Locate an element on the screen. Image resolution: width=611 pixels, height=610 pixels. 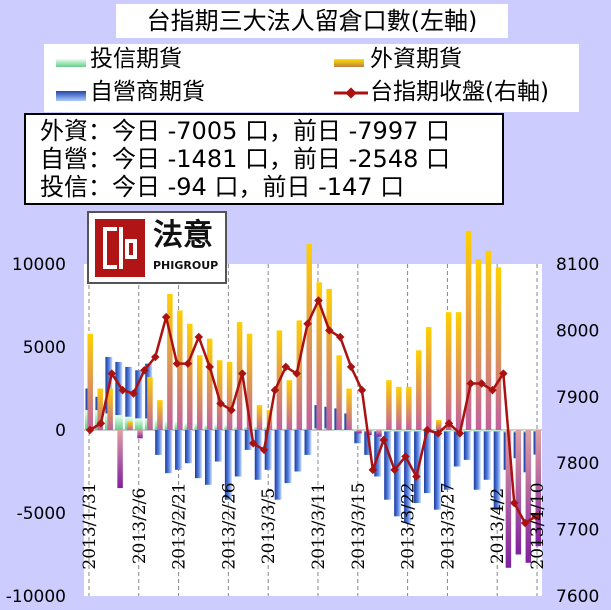
foreign-summary: 外資：今日 -7005 口，前日 -7997 口 is located at coordinates (245, 131).